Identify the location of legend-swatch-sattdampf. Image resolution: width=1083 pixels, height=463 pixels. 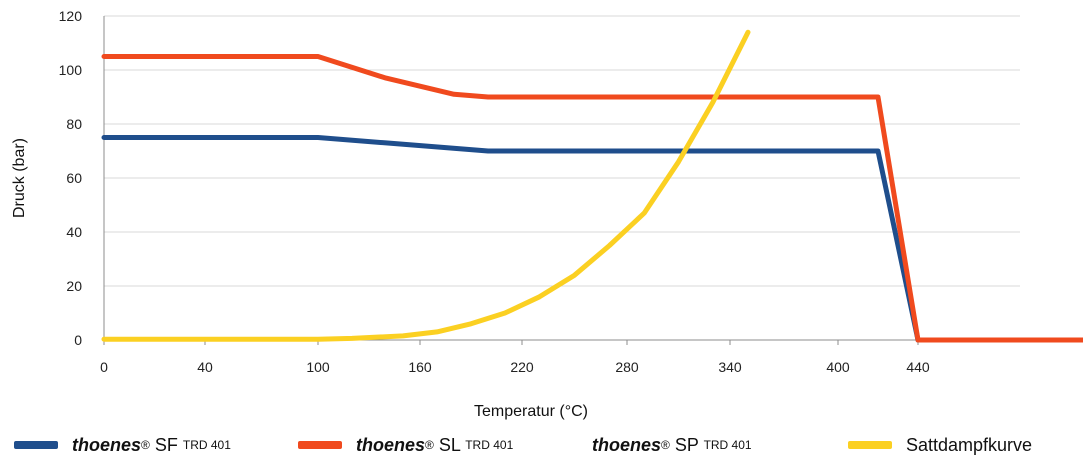
(870, 445).